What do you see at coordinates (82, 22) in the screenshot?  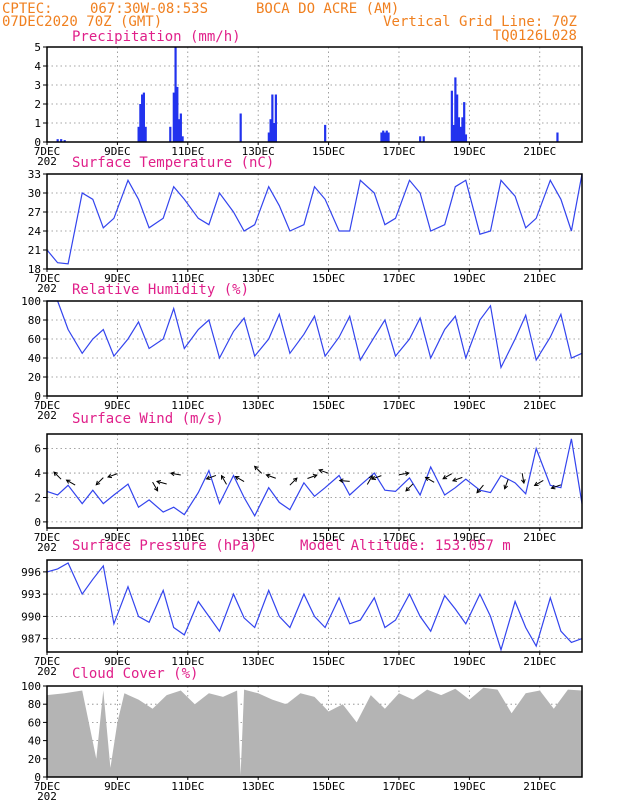 I see `header-date: 07DEC2020 70Z (GMT)` at bounding box center [82, 22].